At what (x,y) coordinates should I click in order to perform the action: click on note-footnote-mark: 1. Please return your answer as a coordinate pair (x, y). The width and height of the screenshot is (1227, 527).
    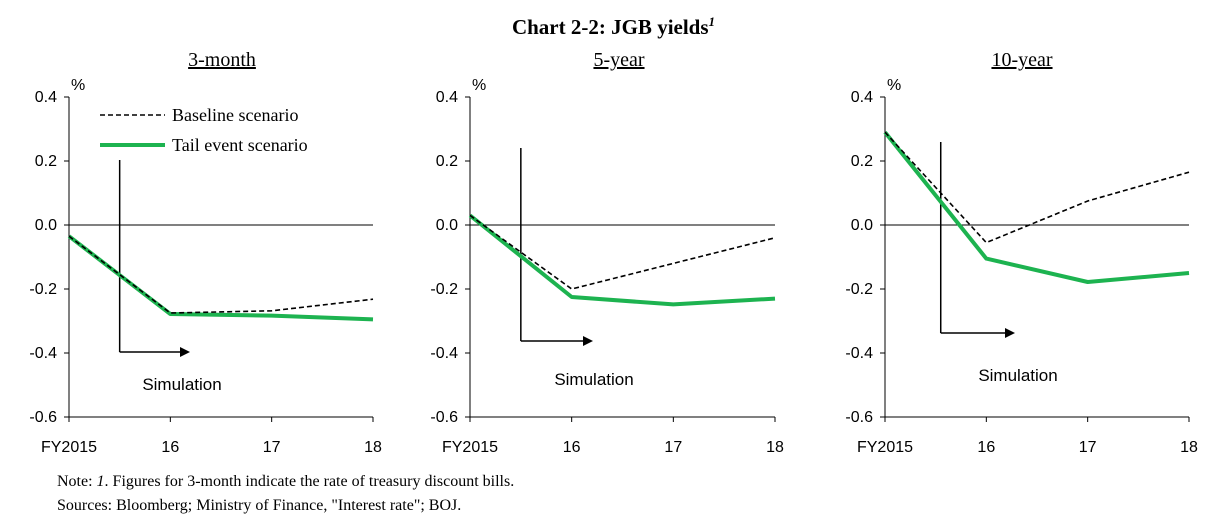
    Looking at the image, I should click on (100, 481).